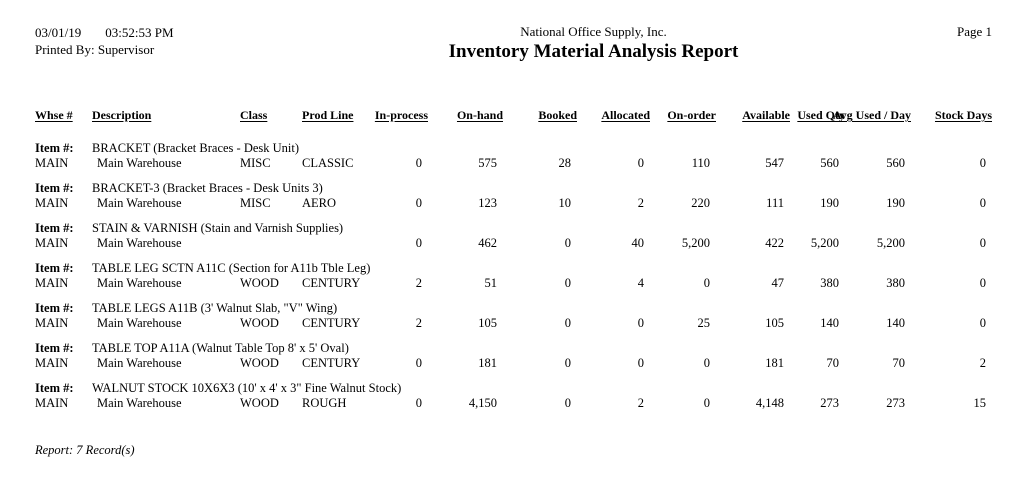  Describe the element at coordinates (829, 323) in the screenshot. I see `used-qty-cell: 140` at that location.